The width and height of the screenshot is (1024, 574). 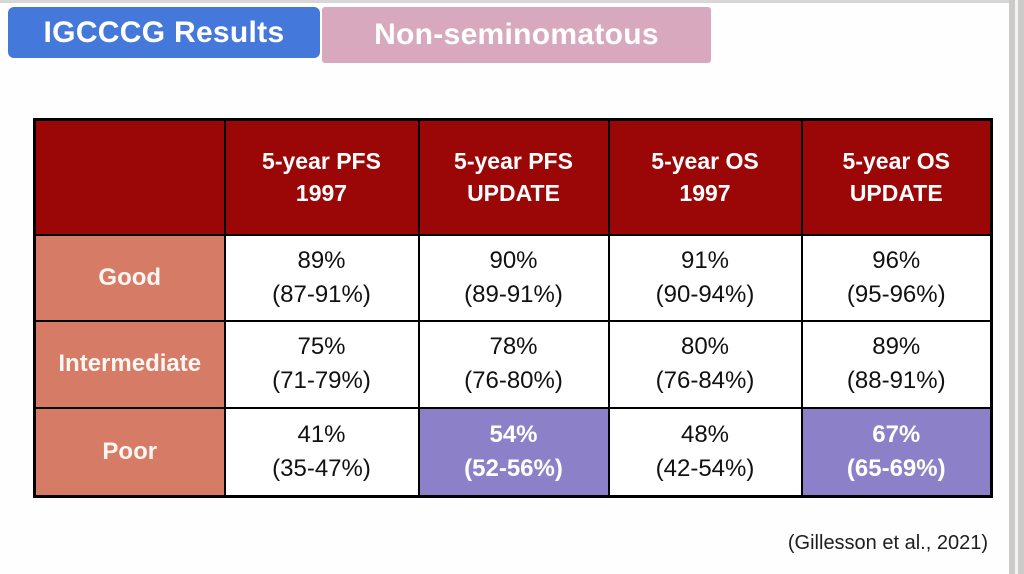 I want to click on photo-right-edge, so click(x=1016, y=287).